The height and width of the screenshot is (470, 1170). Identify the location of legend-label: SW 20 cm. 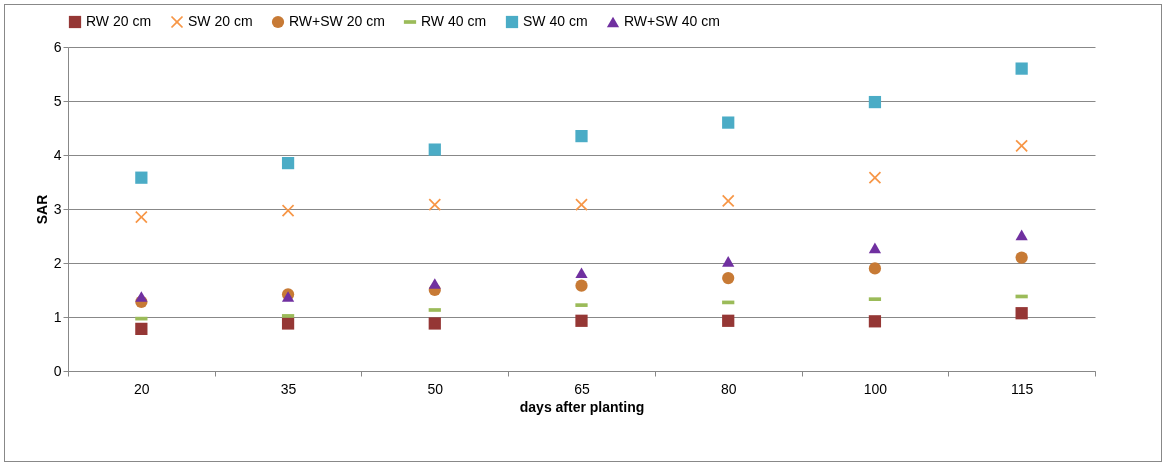
(220, 21).